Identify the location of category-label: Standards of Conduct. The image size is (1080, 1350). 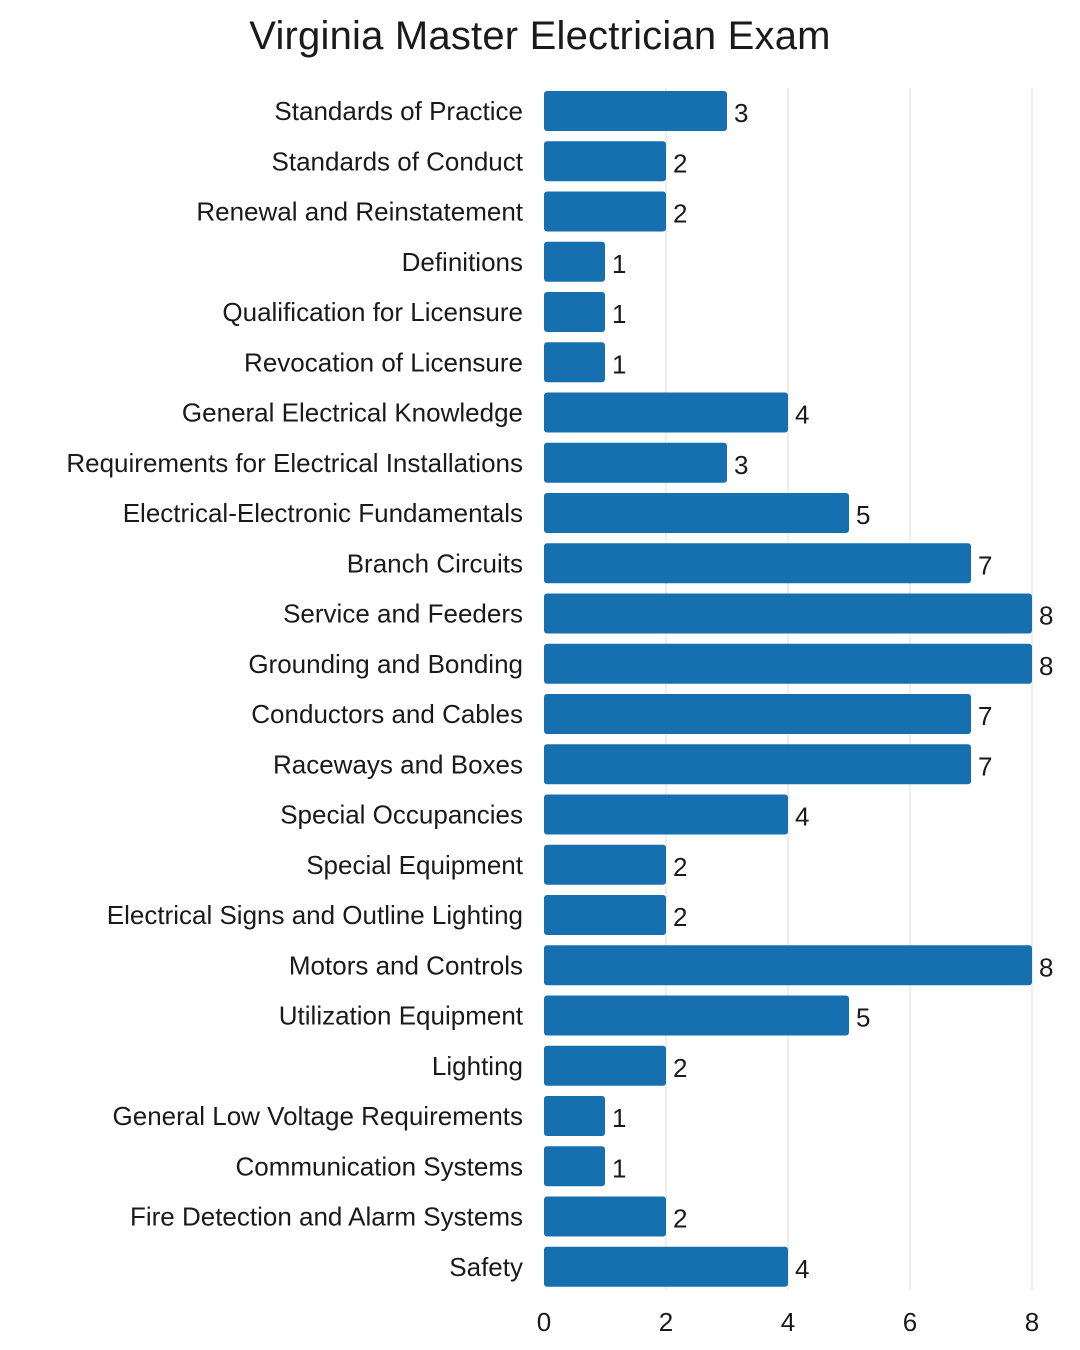
(398, 161).